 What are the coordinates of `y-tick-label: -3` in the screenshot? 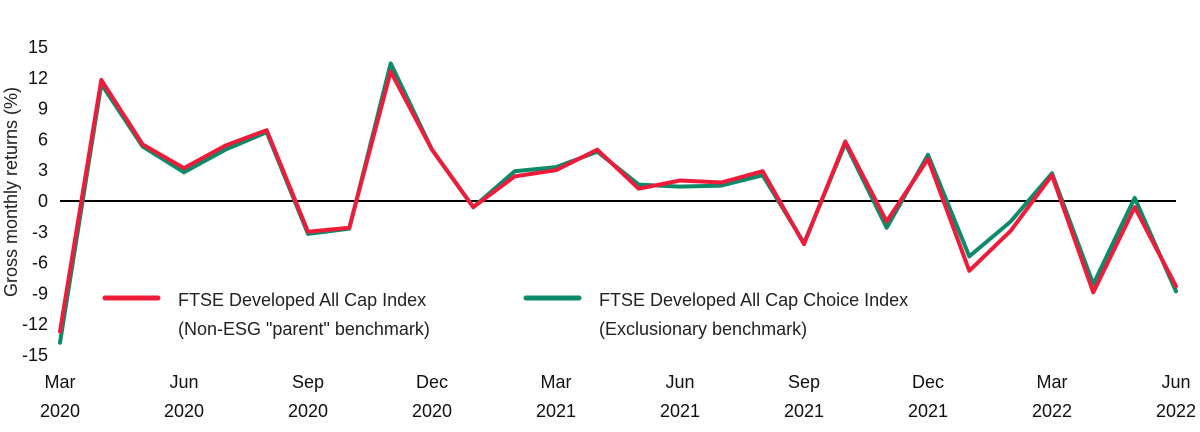 It's located at (40, 232).